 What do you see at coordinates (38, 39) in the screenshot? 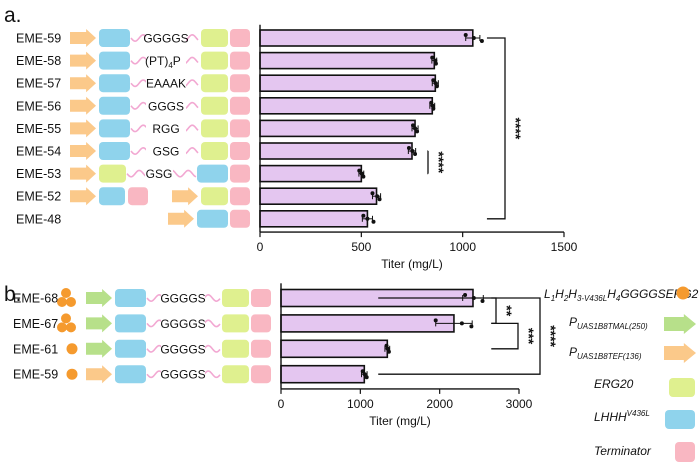
I see `category-label-eme-59: EME-59` at bounding box center [38, 39].